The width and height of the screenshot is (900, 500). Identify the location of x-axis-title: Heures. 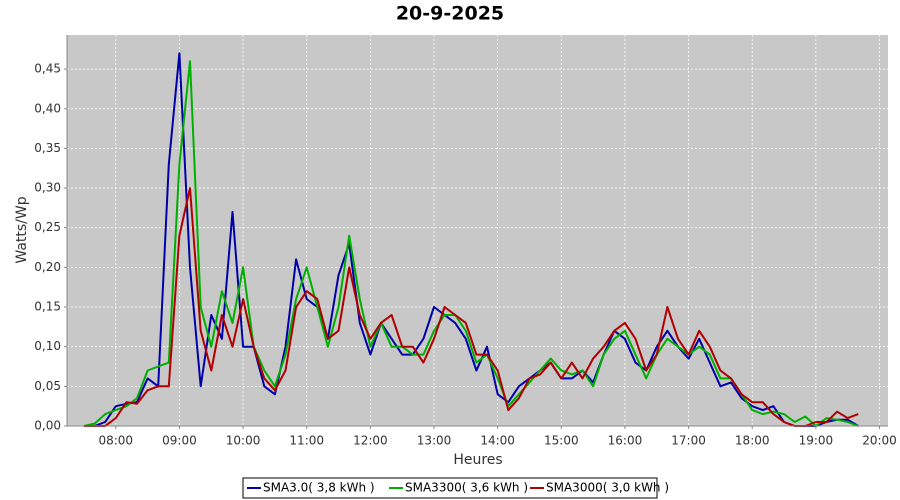
(477, 460).